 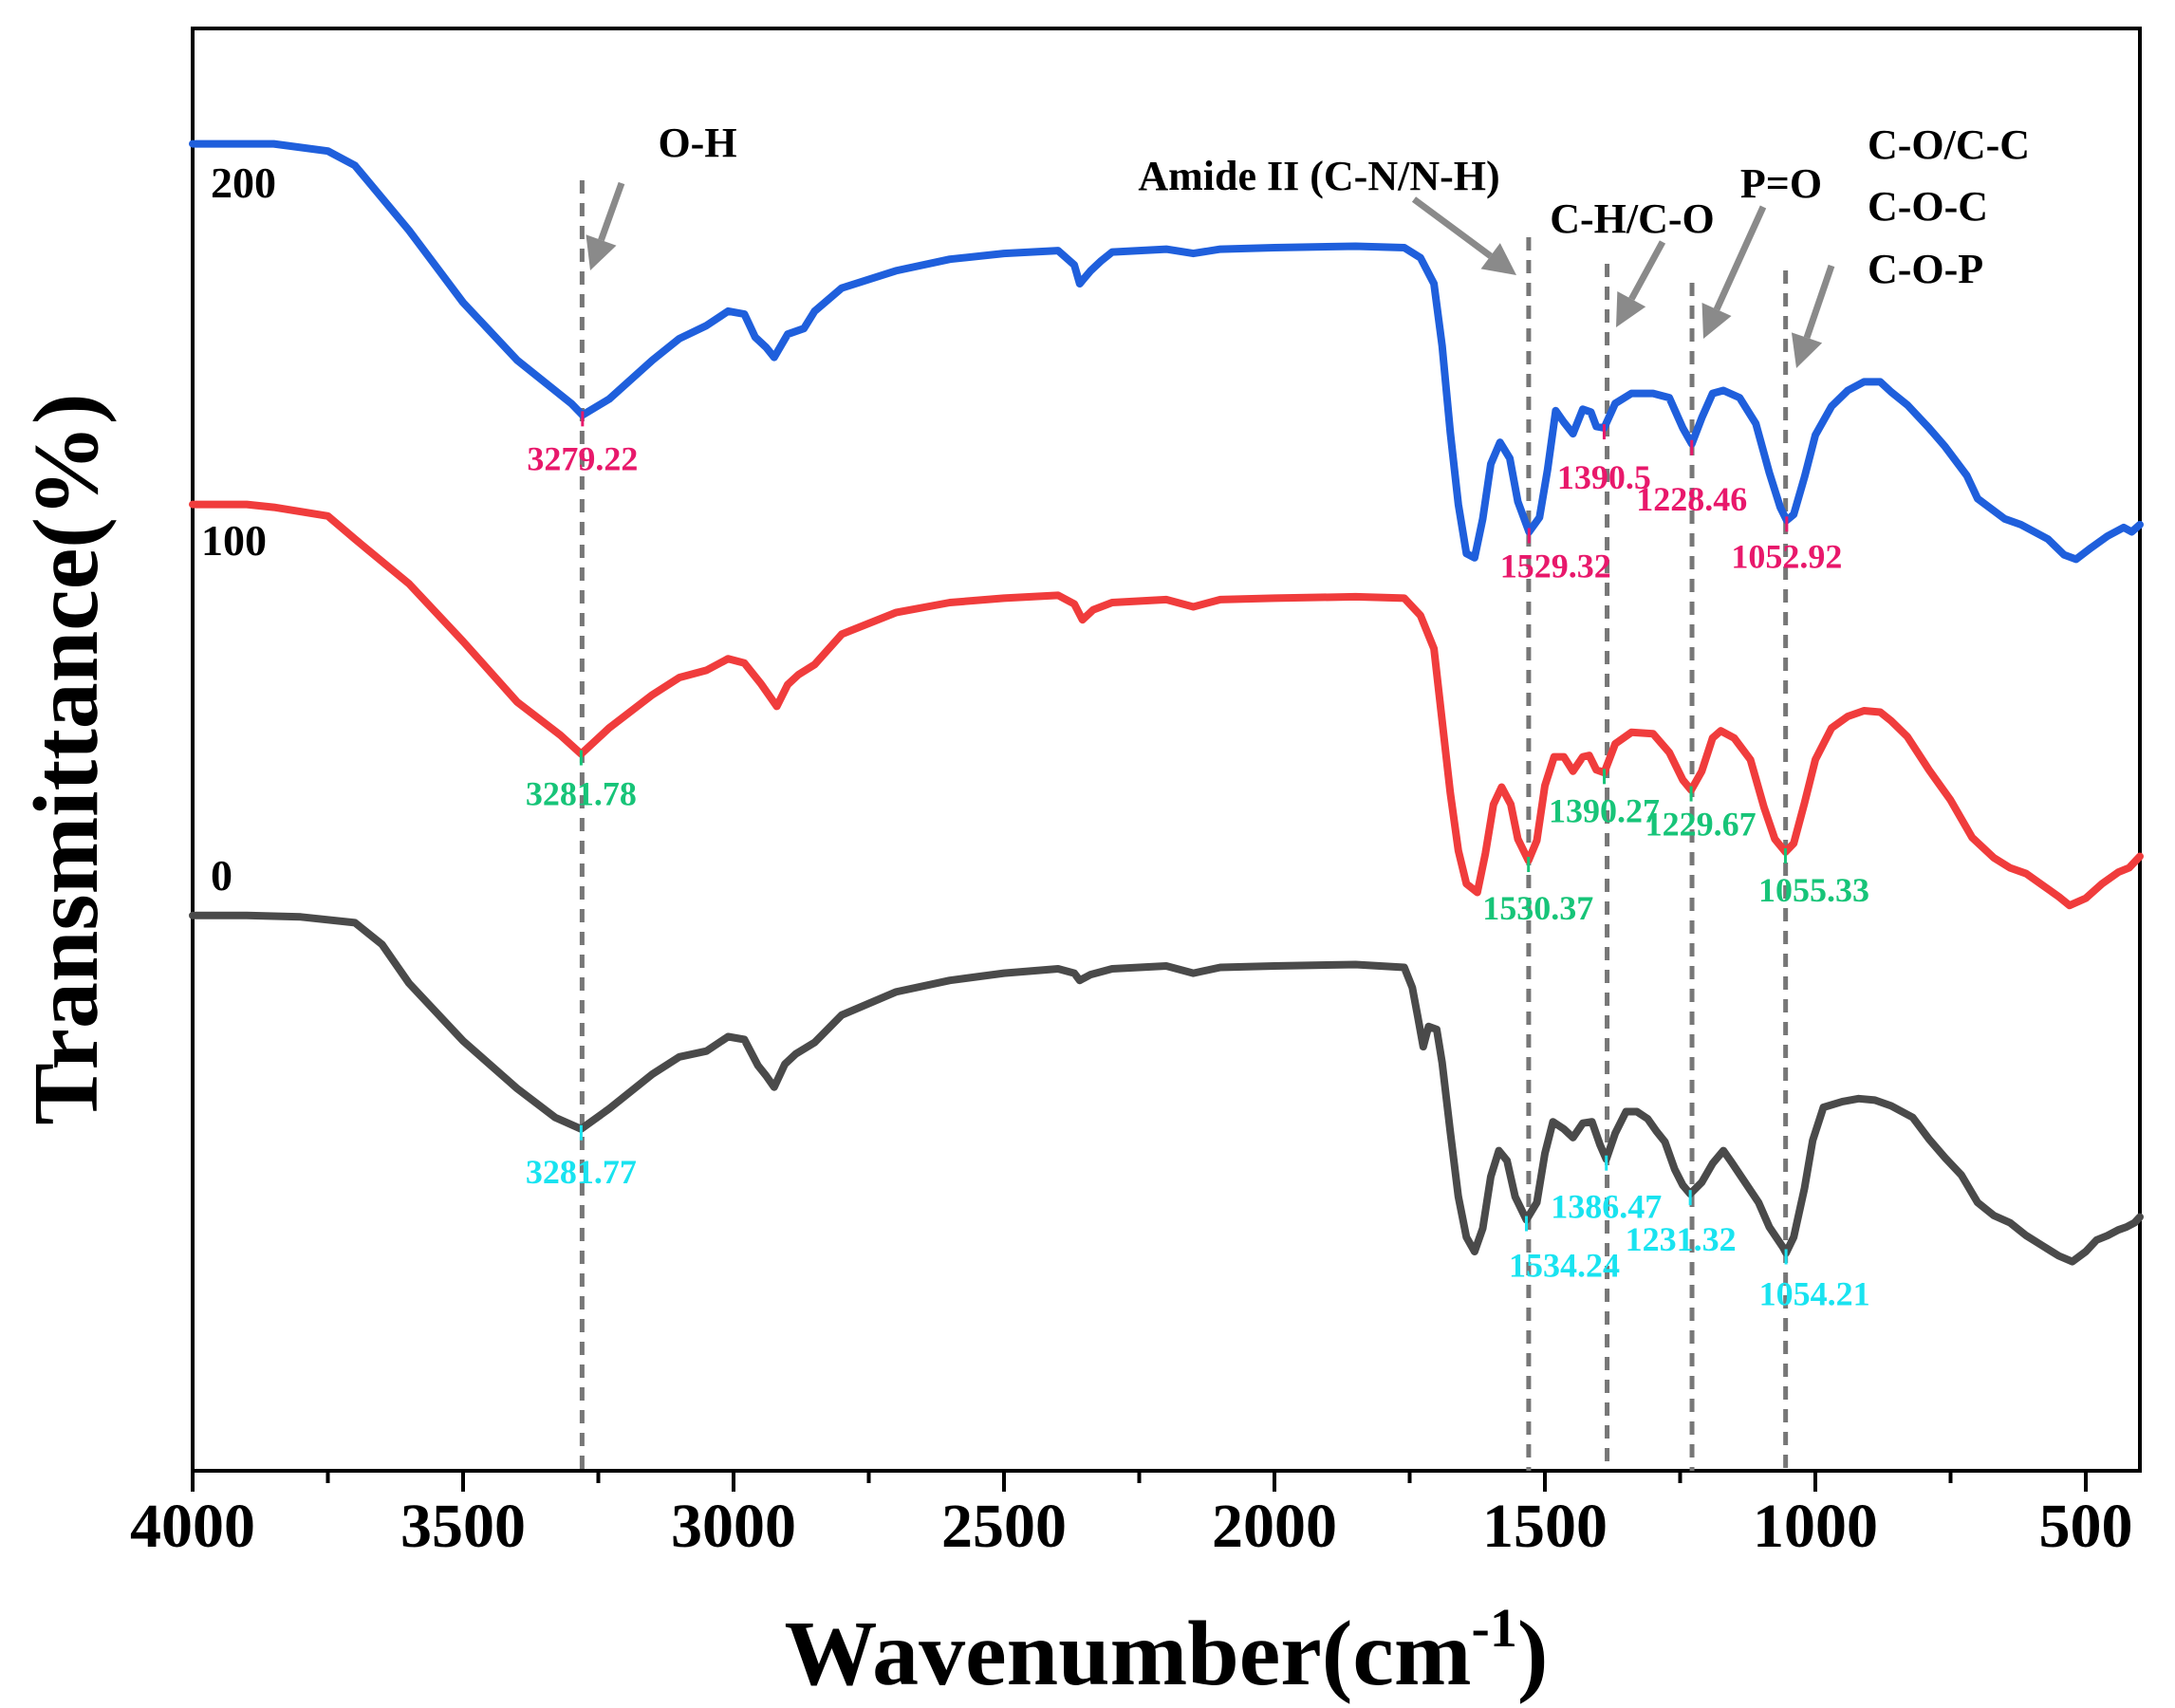 What do you see at coordinates (1139, 1481) in the screenshot?
I see `x-axis-ticks` at bounding box center [1139, 1481].